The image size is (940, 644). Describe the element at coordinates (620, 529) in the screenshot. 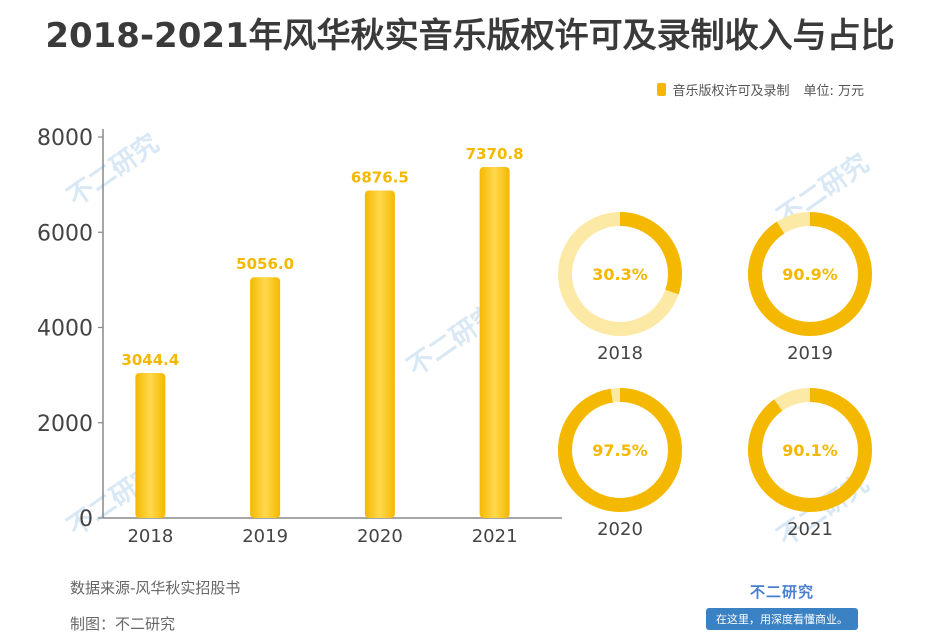

I see `donut-year-label: 2020` at that location.